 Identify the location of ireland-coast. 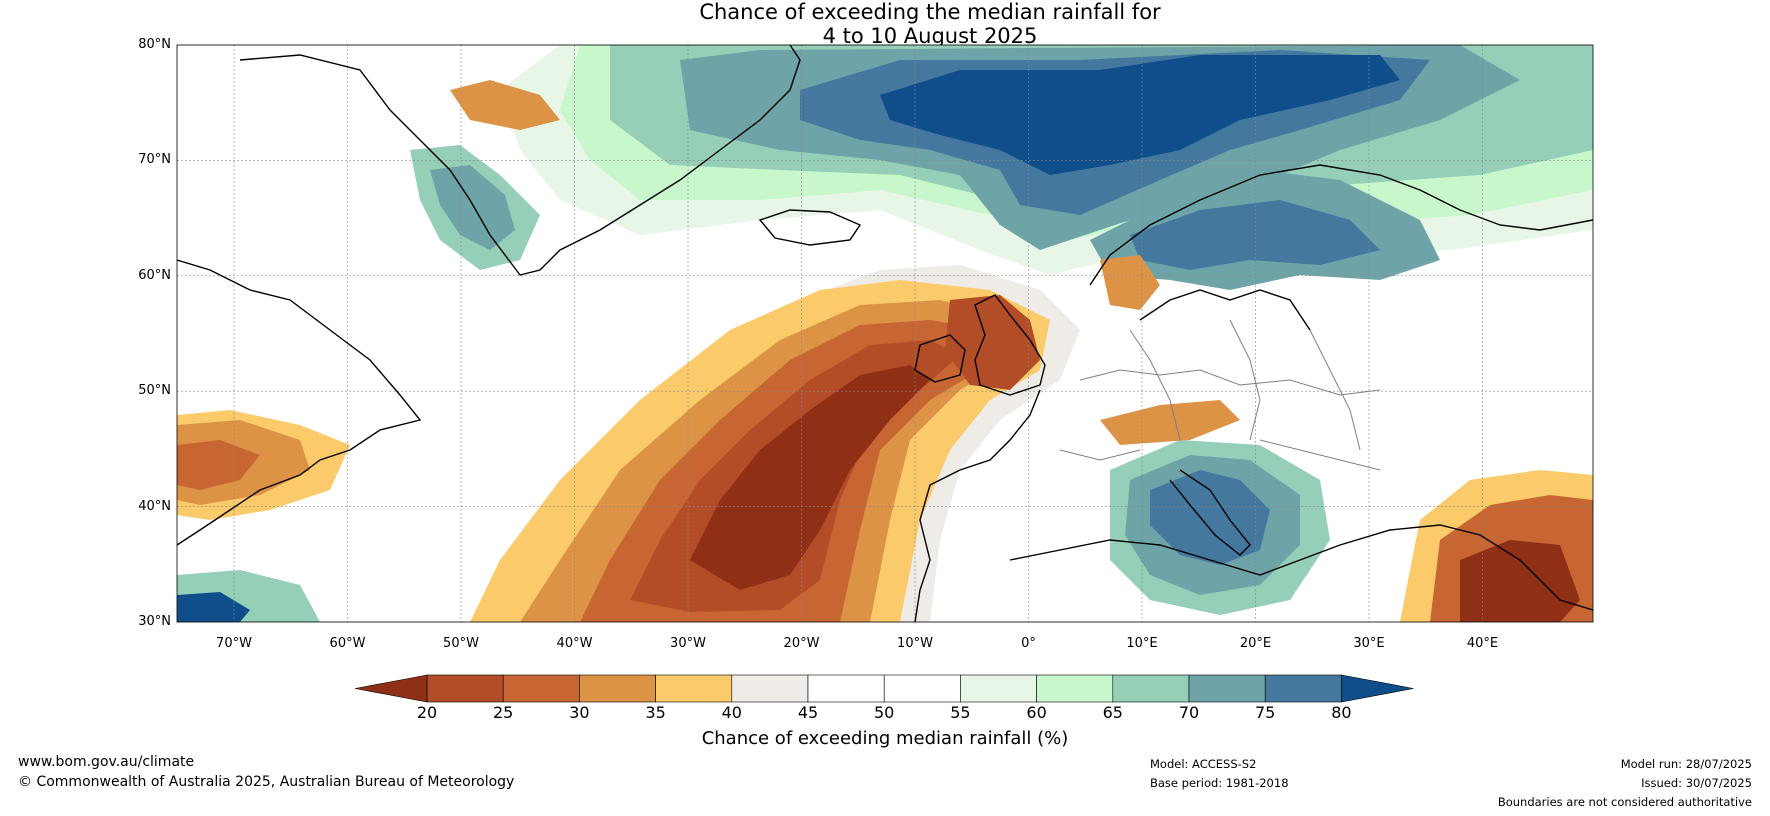
(940, 358).